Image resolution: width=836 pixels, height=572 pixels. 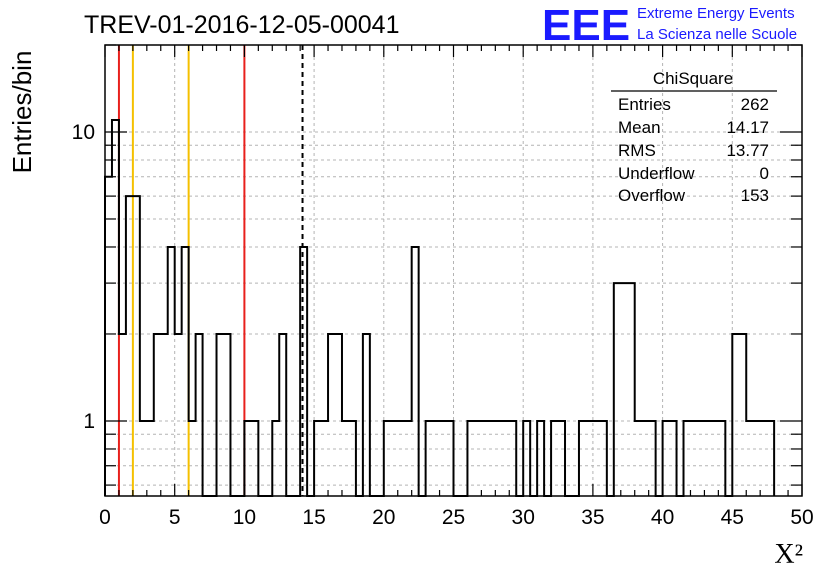 What do you see at coordinates (716, 13) in the screenshot?
I see `eee-logo-line1: Extreme Energy Events` at bounding box center [716, 13].